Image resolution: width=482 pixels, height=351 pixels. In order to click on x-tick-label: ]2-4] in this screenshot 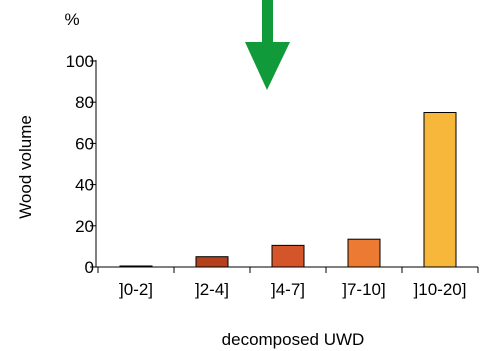, I will do `click(212, 289)`.